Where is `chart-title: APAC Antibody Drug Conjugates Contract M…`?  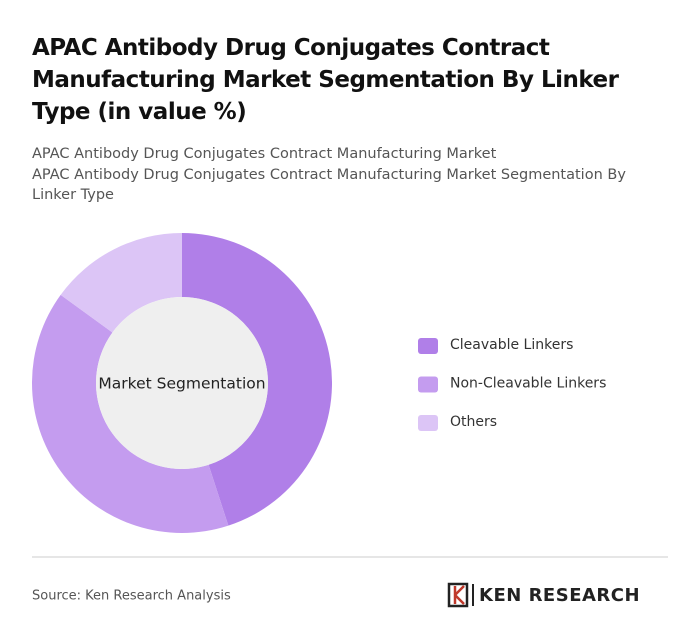
chart-title: APAC Antibody Drug Conjugates Contract M… is located at coordinates (325, 80).